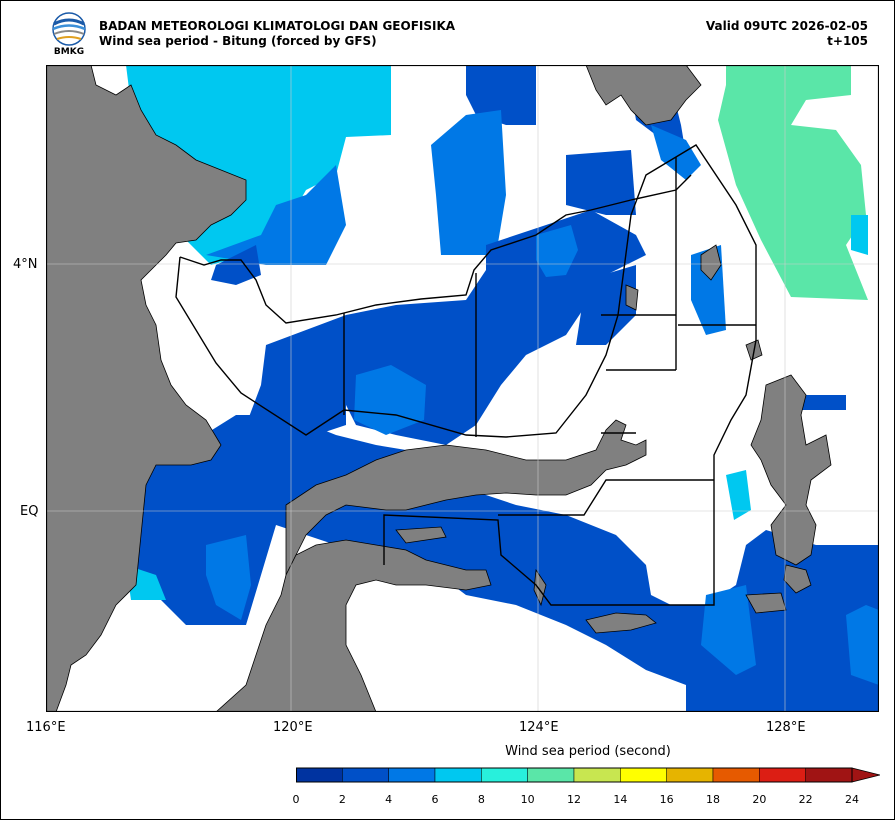 This screenshot has width=895, height=820. What do you see at coordinates (29, 511) in the screenshot?
I see `y-tick-eq: EQ` at bounding box center [29, 511].